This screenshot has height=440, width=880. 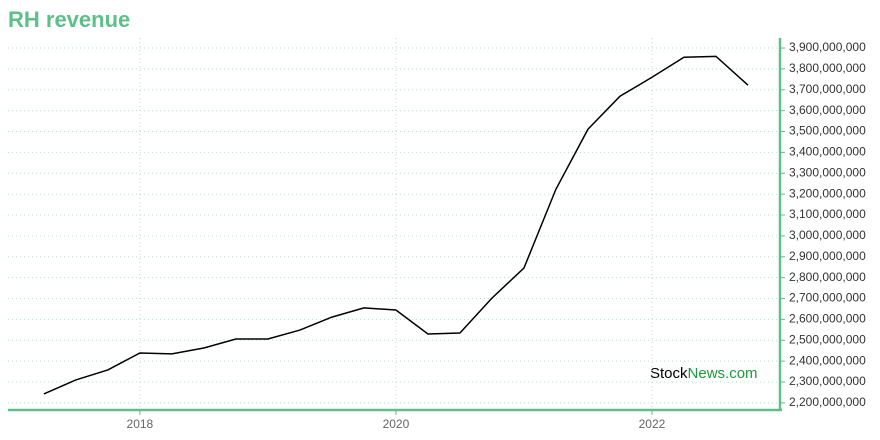 What do you see at coordinates (827, 235) in the screenshot?
I see `y-tick-label: 3,000,000,000` at bounding box center [827, 235].